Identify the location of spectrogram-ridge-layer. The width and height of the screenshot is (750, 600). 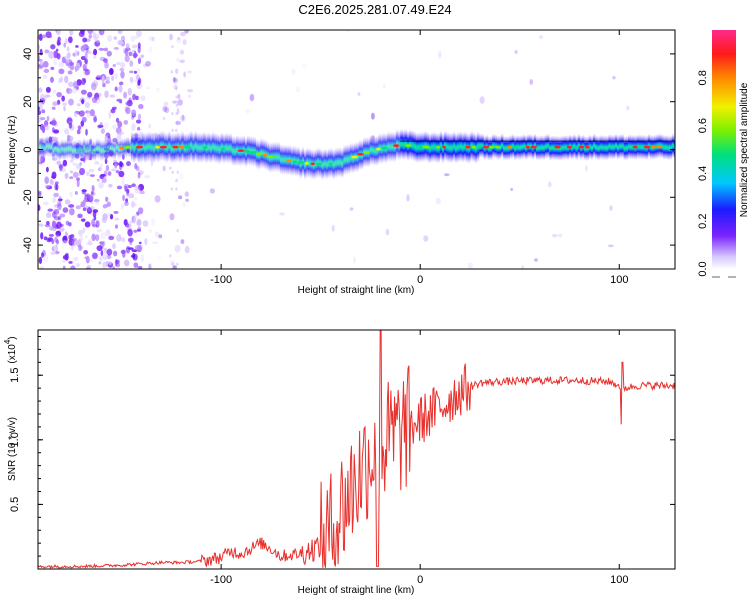
(356, 154).